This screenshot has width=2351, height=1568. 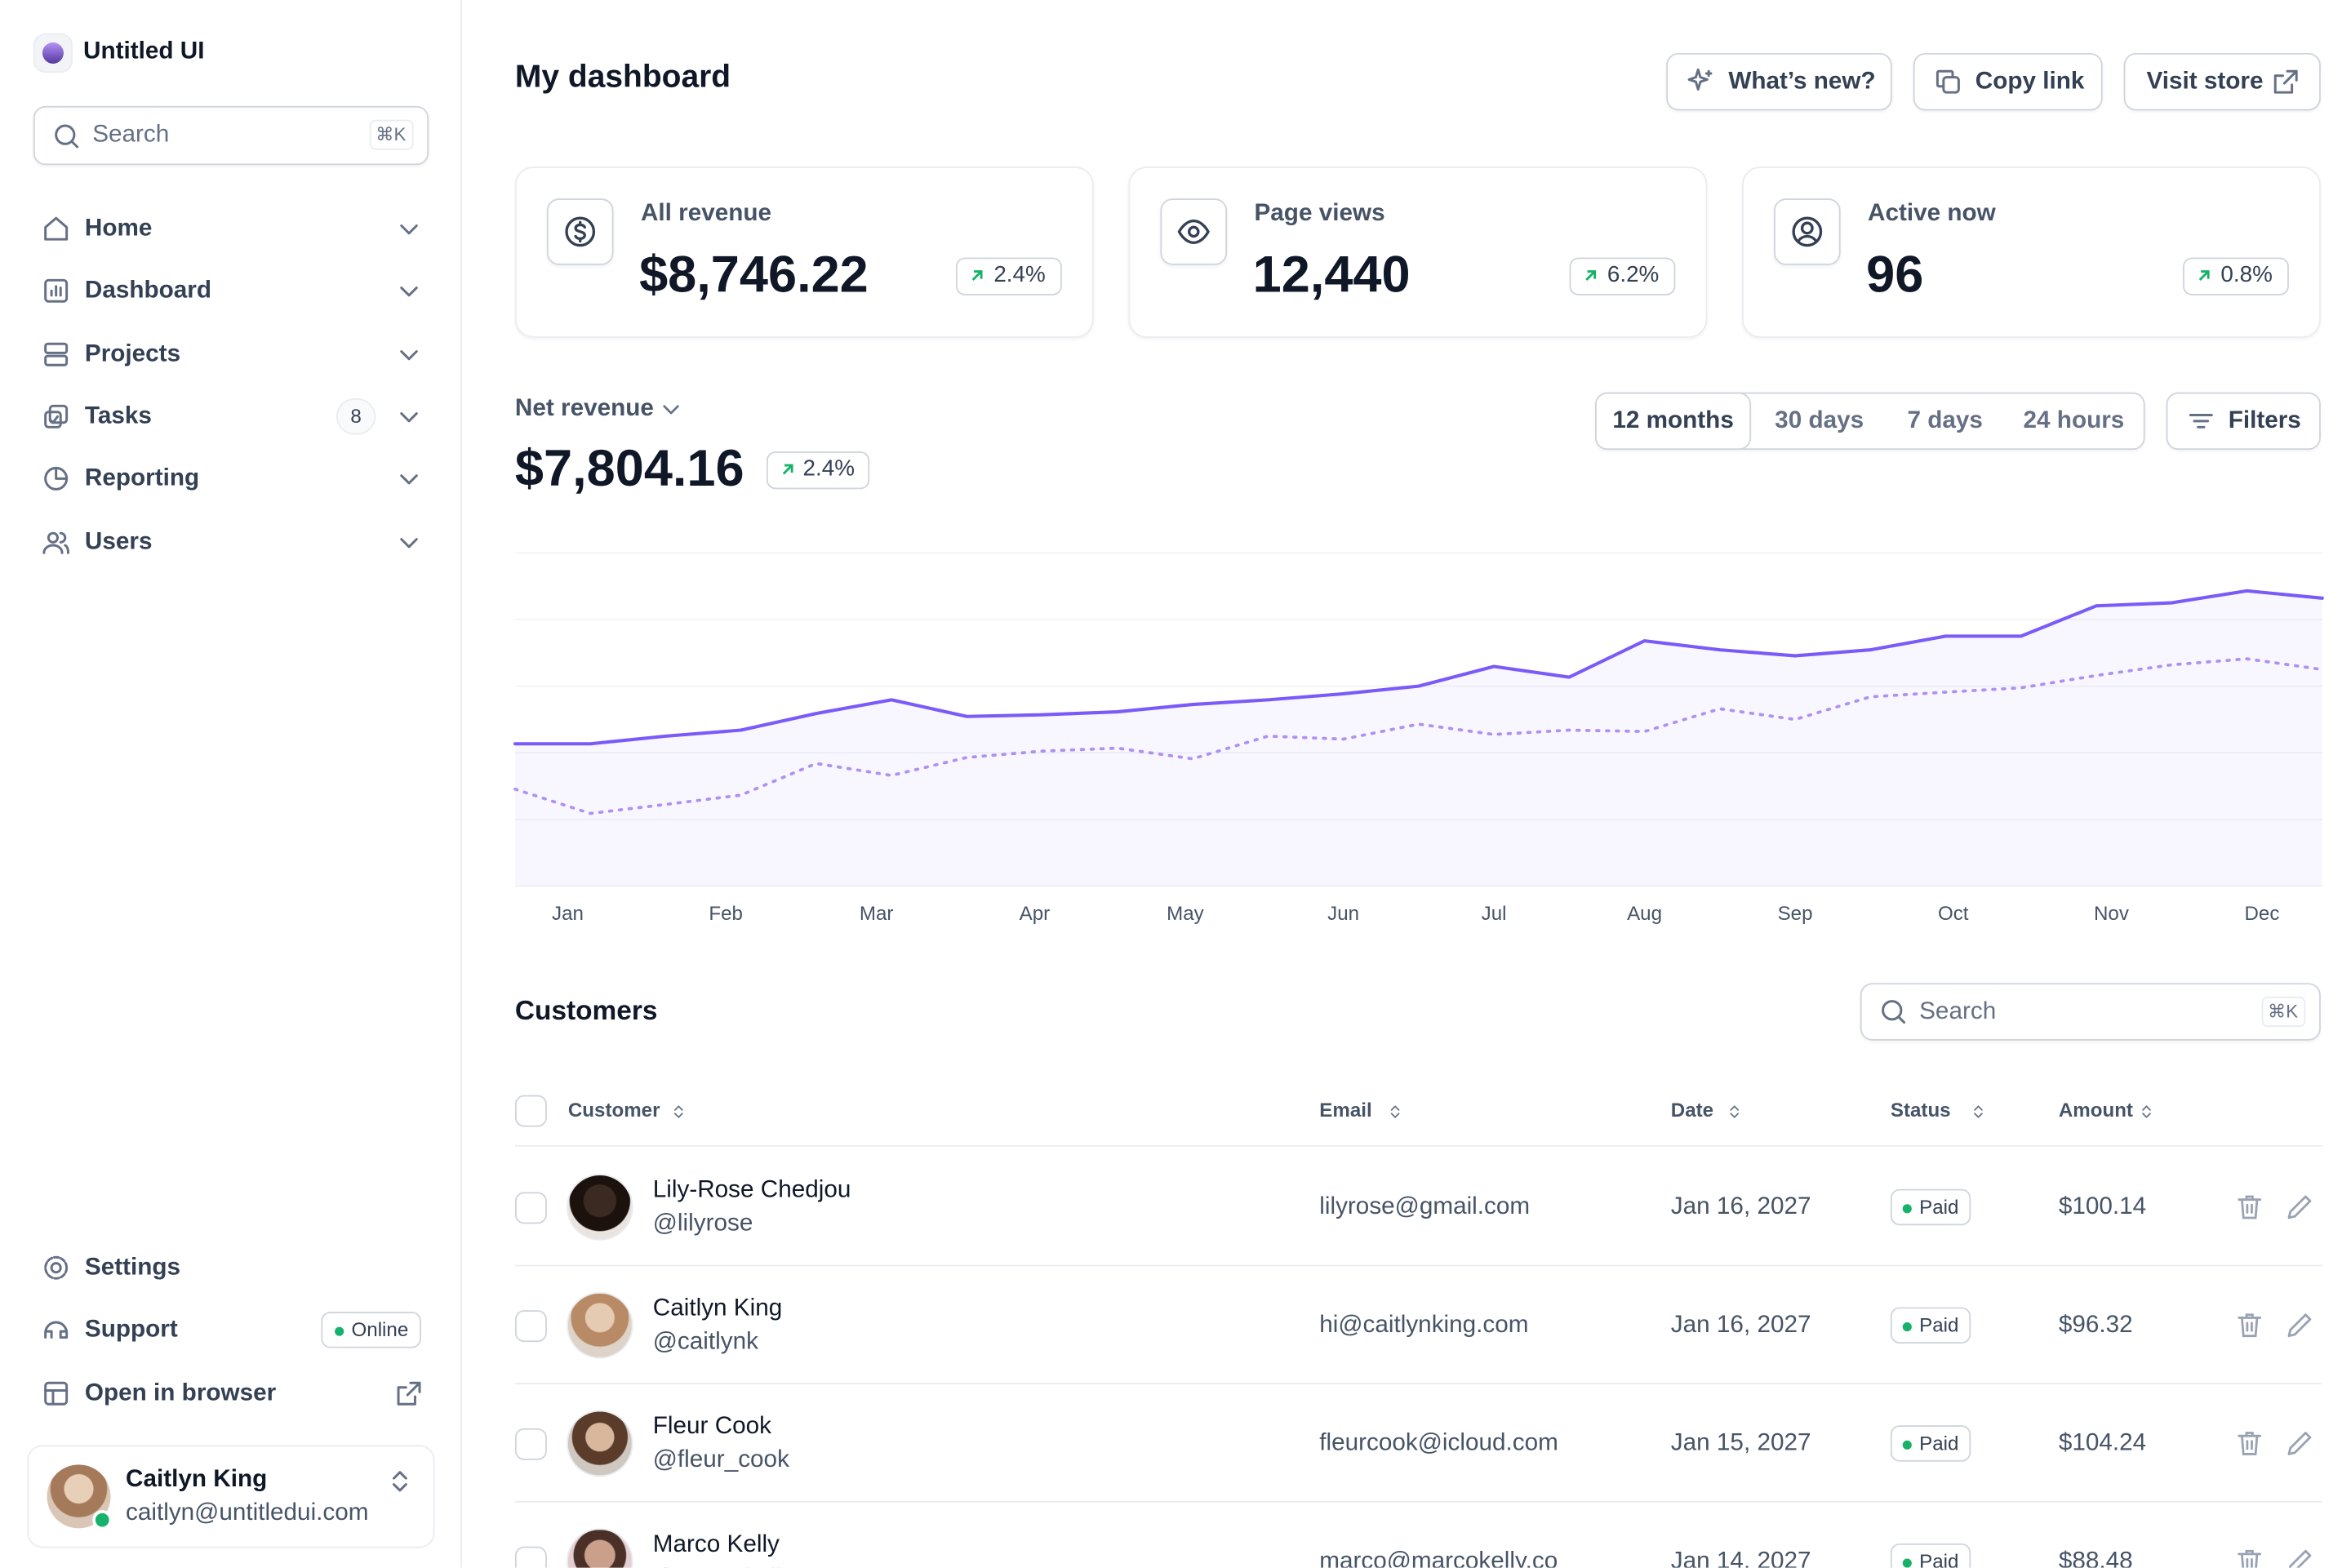 I want to click on button-label: What’s new?, so click(x=1802, y=82).